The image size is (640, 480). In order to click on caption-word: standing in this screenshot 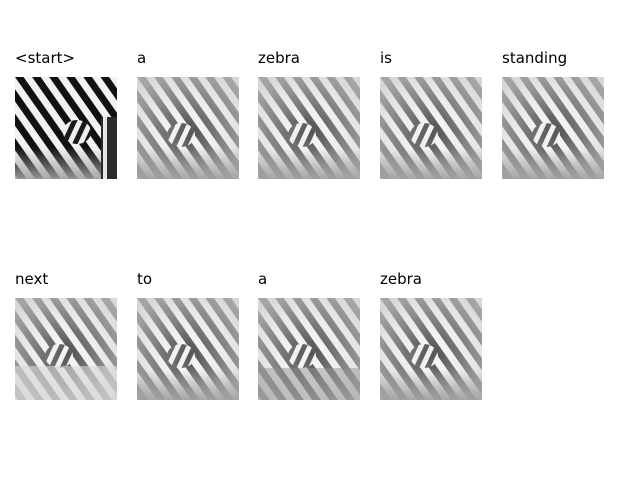, I will do `click(535, 58)`.